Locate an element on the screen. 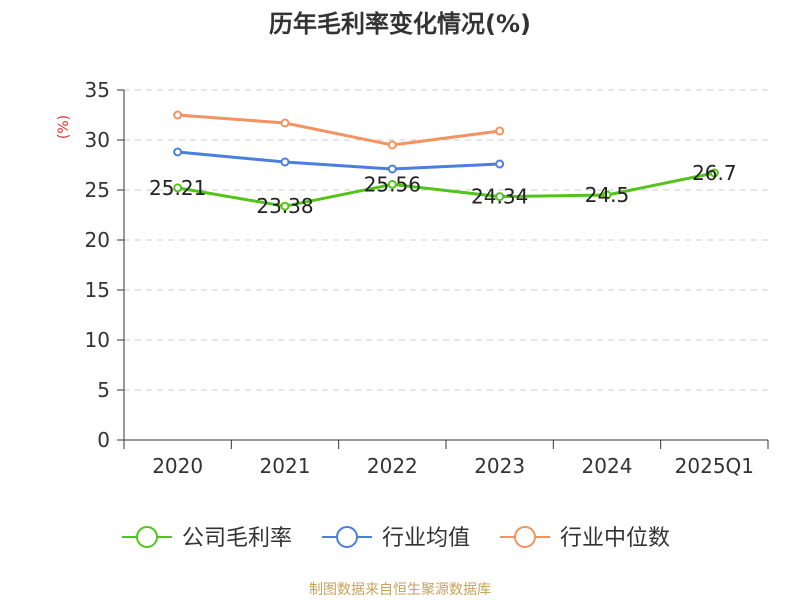  legend: 公司毛利率 行业均值 行业中位数 is located at coordinates (396, 538).